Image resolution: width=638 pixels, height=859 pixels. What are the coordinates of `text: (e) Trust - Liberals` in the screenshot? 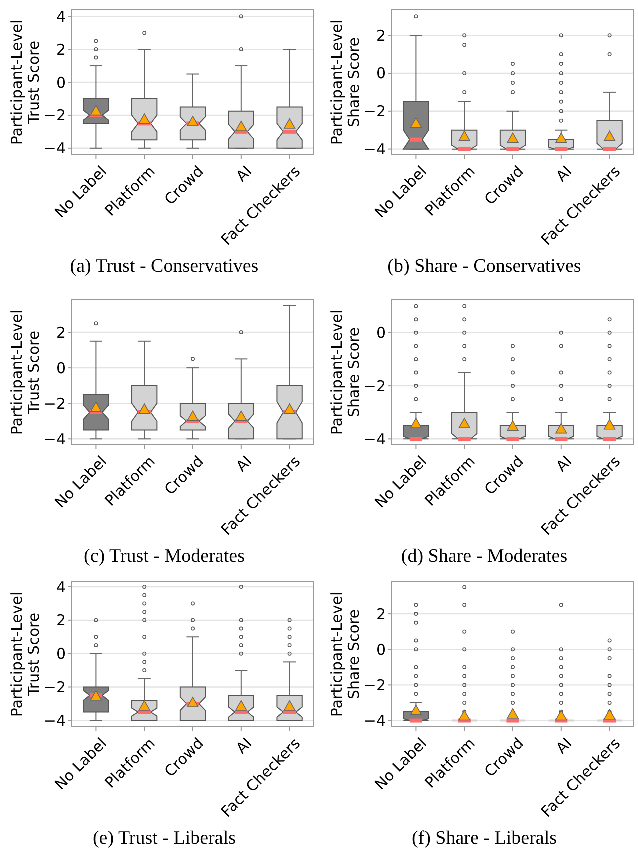 It's located at (164, 838).